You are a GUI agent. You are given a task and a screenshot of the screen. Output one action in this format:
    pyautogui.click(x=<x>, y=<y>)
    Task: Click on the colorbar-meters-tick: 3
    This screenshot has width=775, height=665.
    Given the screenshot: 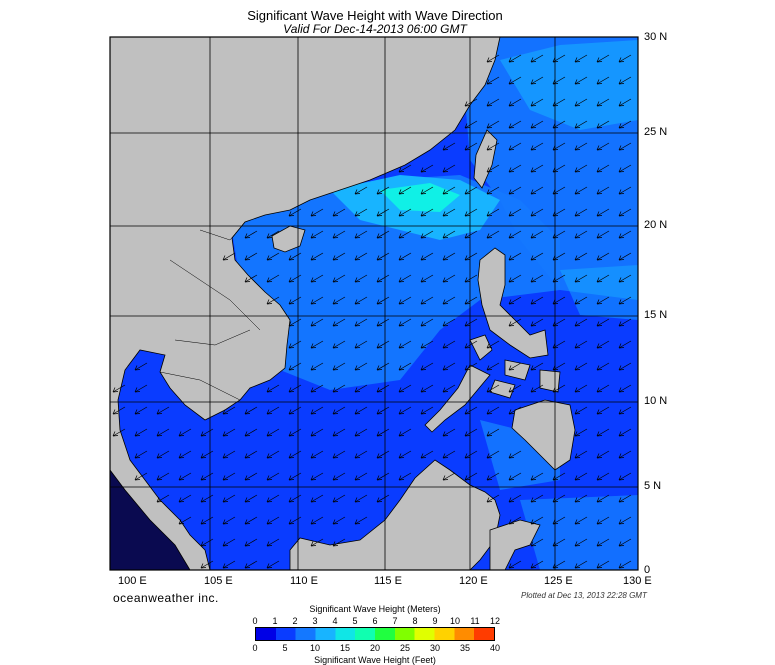 What is the action you would take?
    pyautogui.click(x=315, y=621)
    